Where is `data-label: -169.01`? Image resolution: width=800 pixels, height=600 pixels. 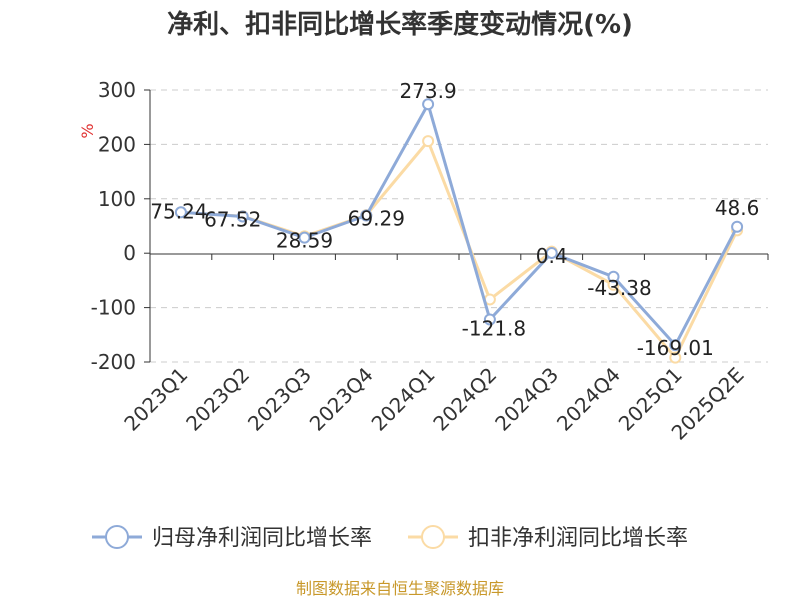 data-label: -169.01 is located at coordinates (675, 348).